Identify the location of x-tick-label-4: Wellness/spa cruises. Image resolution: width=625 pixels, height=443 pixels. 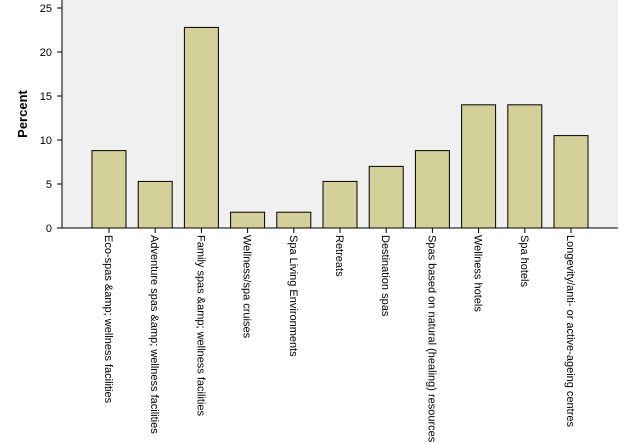
(247, 287).